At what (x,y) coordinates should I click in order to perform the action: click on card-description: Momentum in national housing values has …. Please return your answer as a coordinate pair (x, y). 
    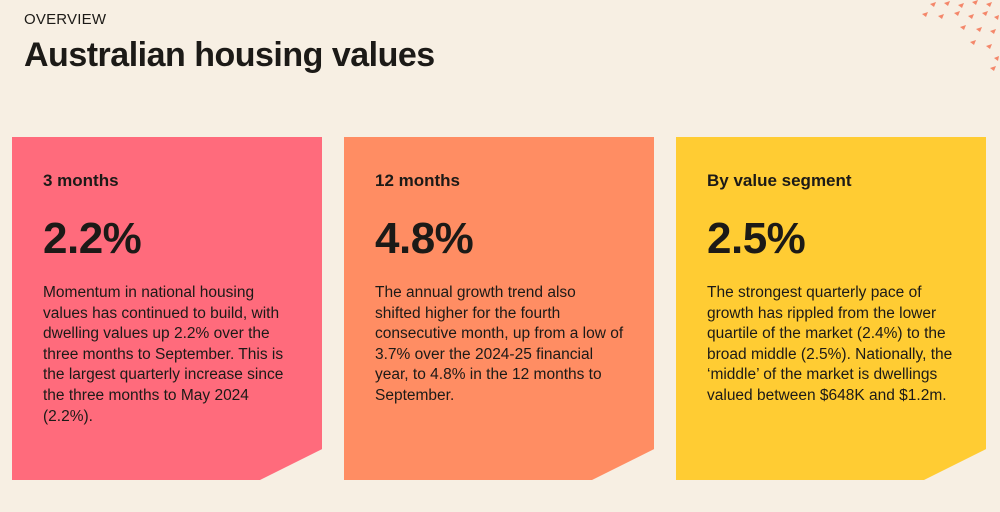
    Looking at the image, I should click on (163, 354).